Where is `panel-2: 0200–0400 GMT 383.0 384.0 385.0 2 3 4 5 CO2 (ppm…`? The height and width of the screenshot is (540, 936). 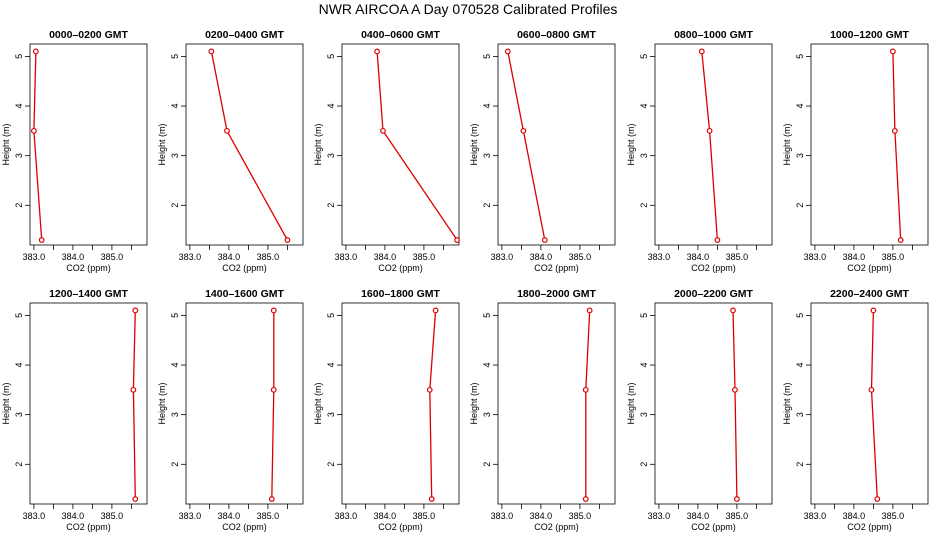 panel-2: 0200–0400 GMT 383.0 384.0 385.0 2 3 4 5 CO2 (ppm… is located at coordinates (230, 151).